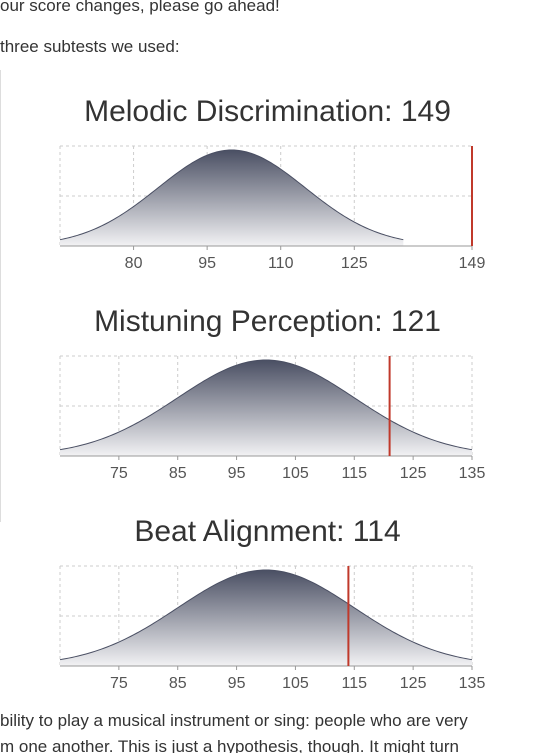  What do you see at coordinates (267, 111) in the screenshot?
I see `chart-title-melodic-discrimination: Melodic Discrimination: 149` at bounding box center [267, 111].